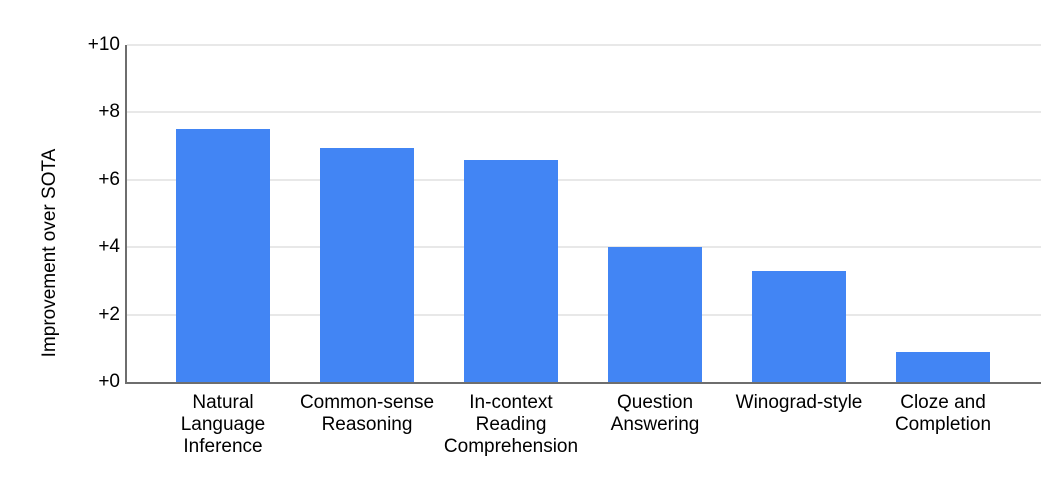  I want to click on y-tick-label: +2, so click(109, 314).